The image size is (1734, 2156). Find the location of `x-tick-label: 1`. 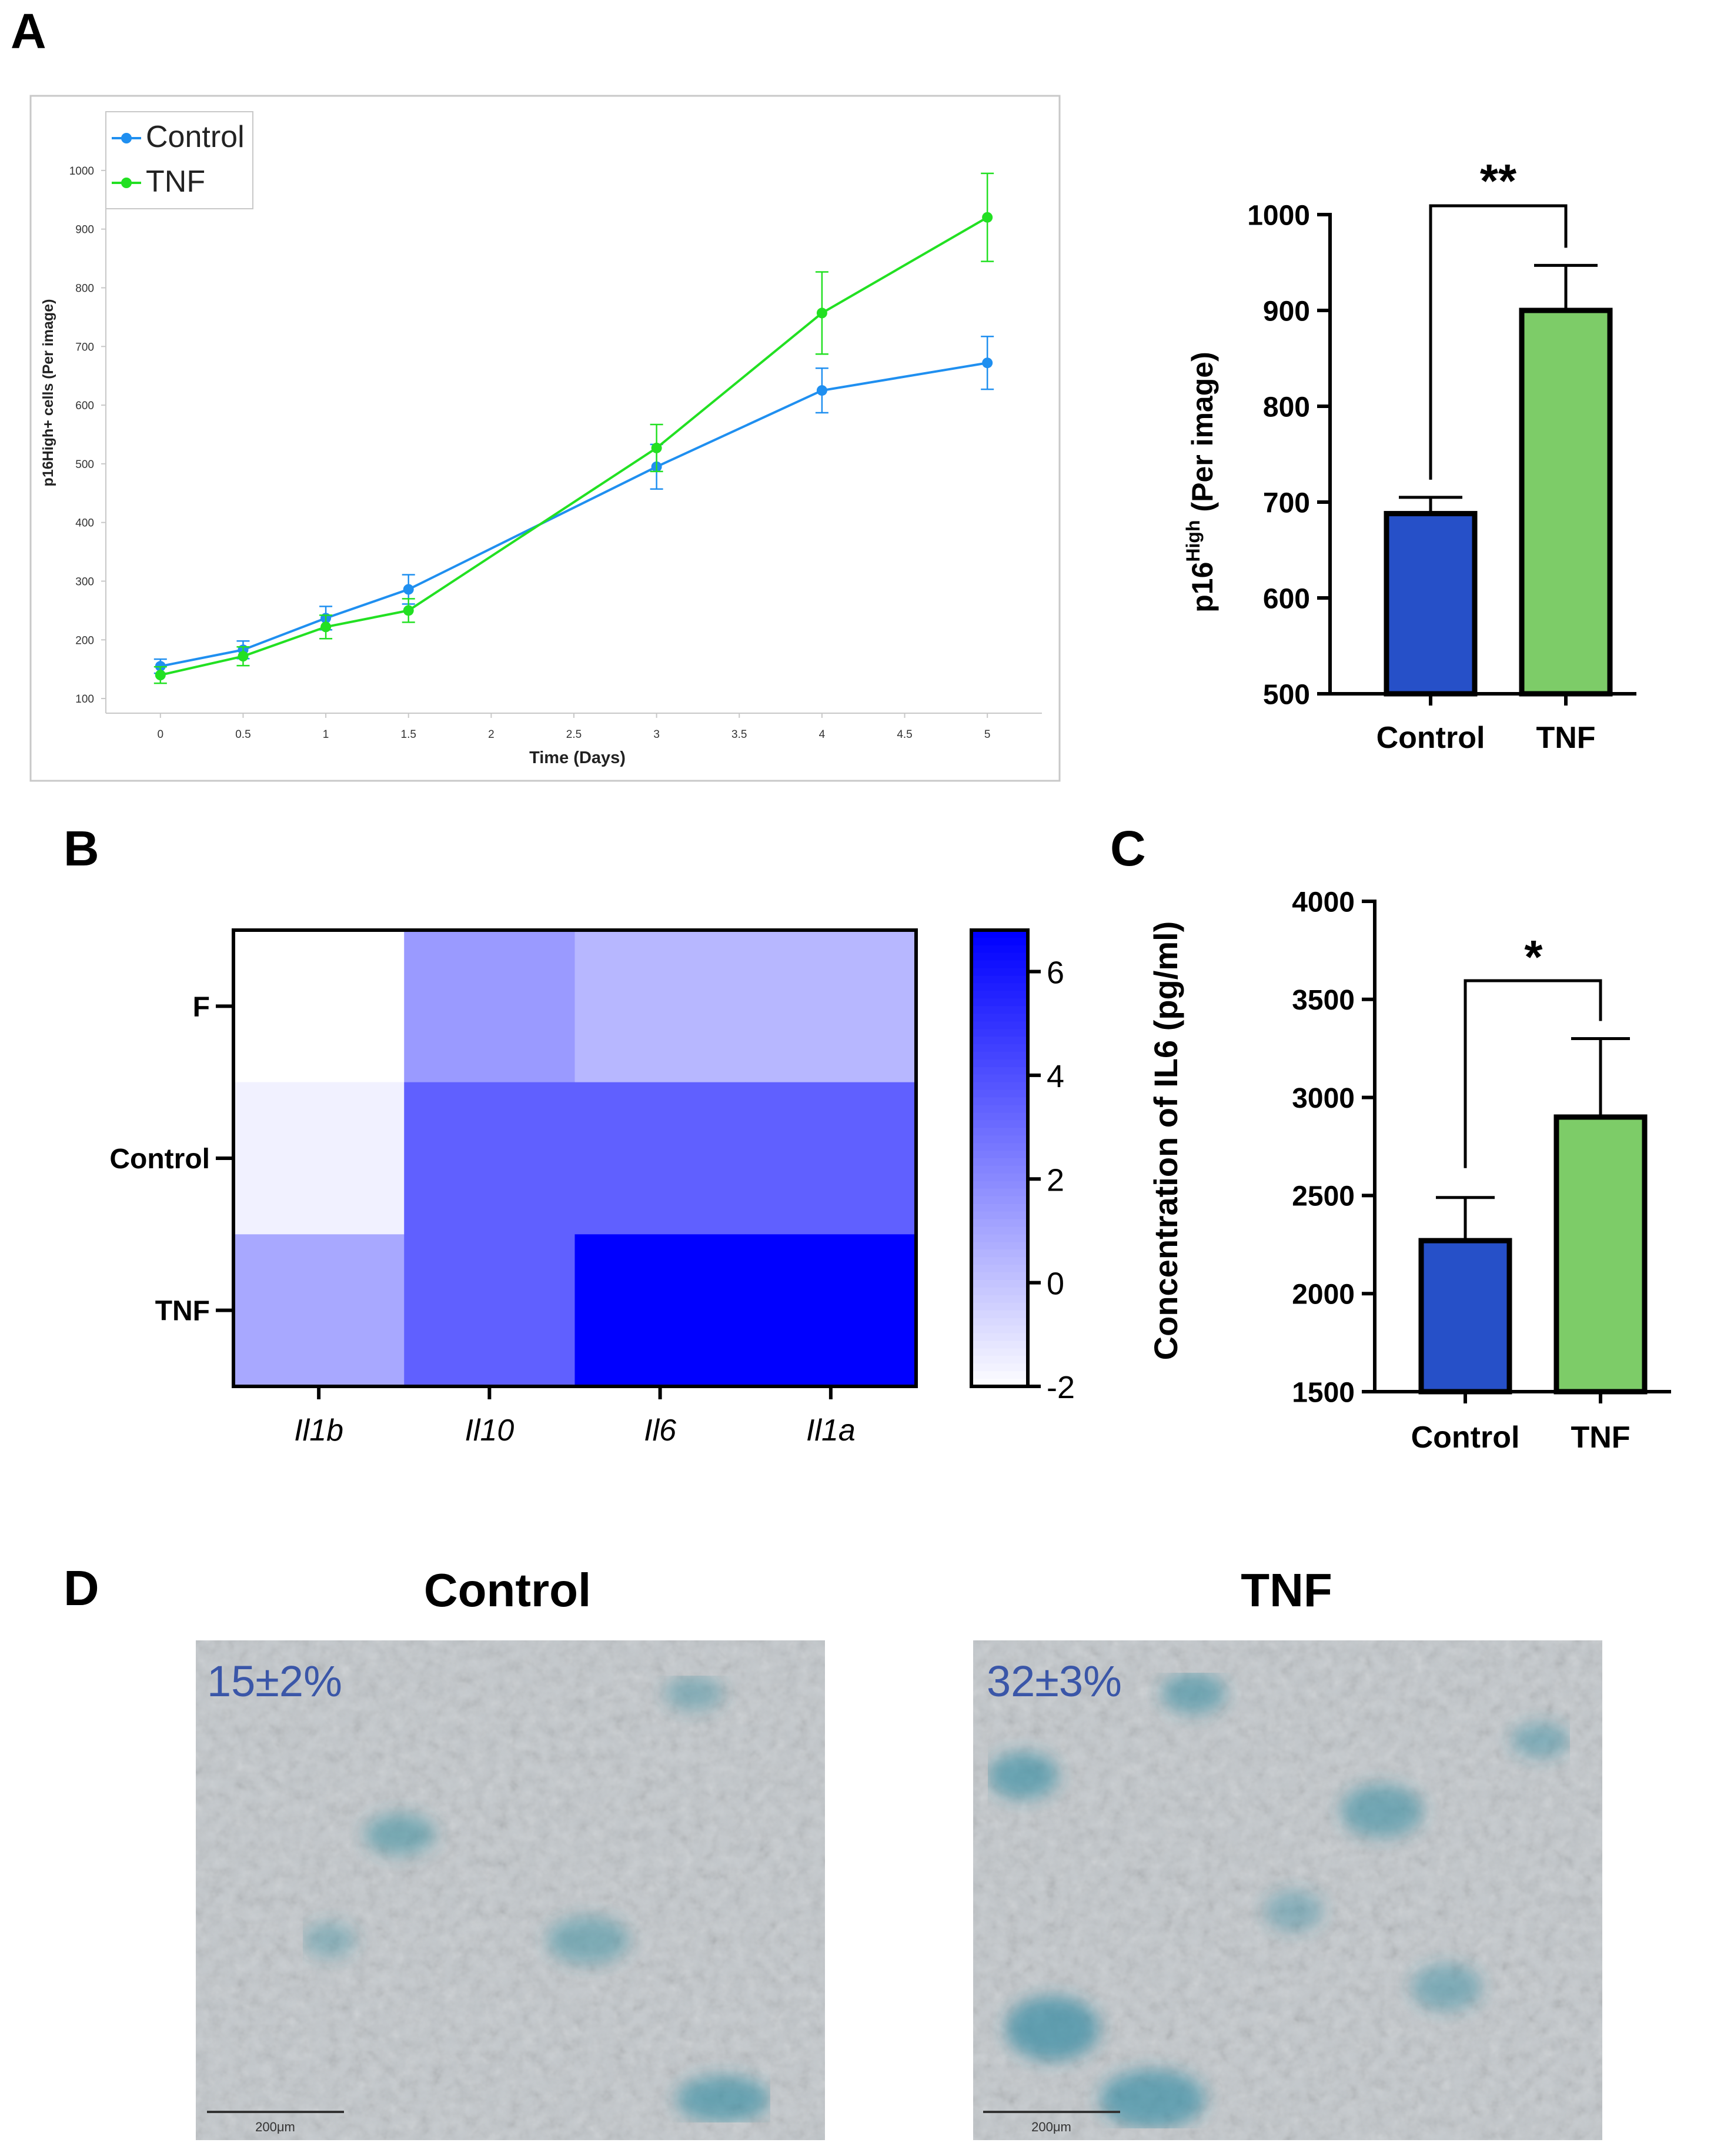

x-tick-label: 1 is located at coordinates (326, 734).